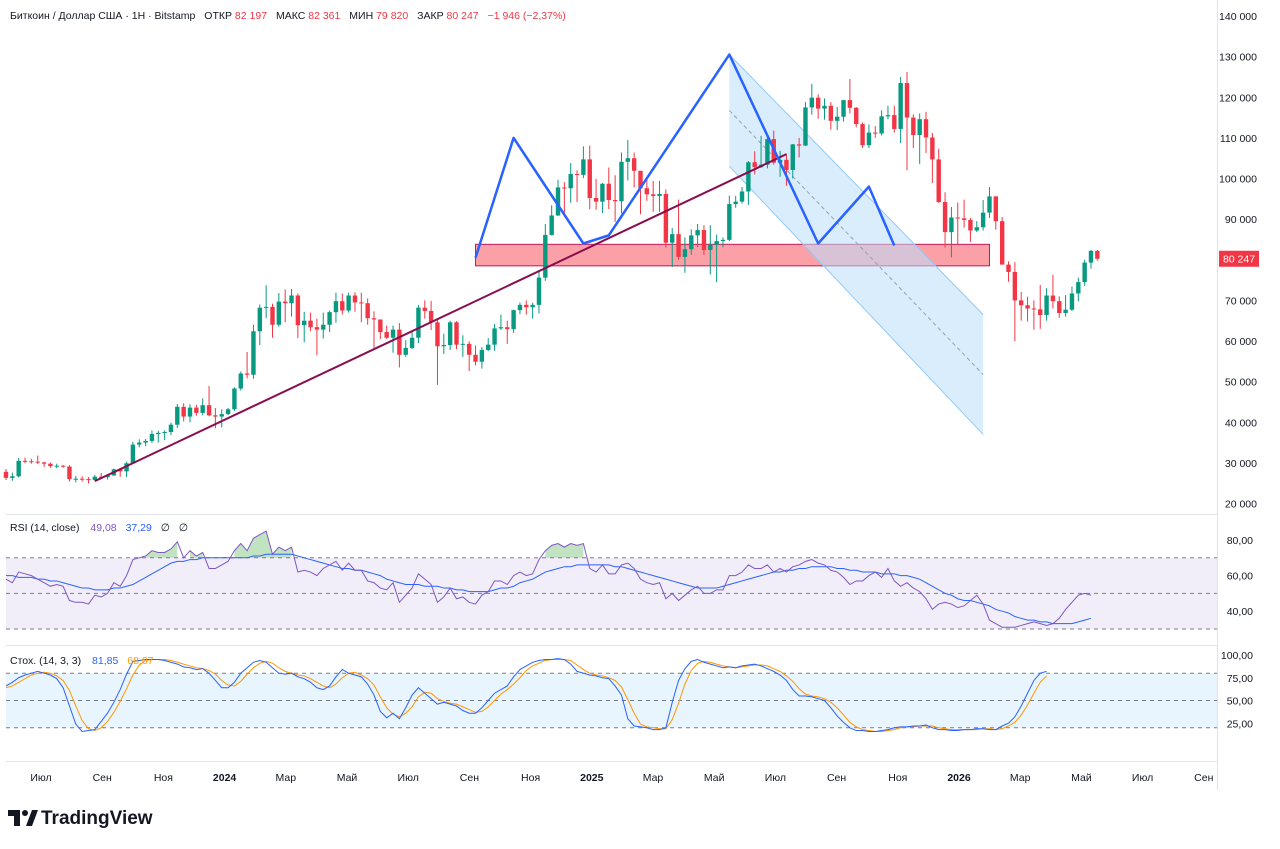  I want to click on legend-low-value: 79 820, so click(392, 16).